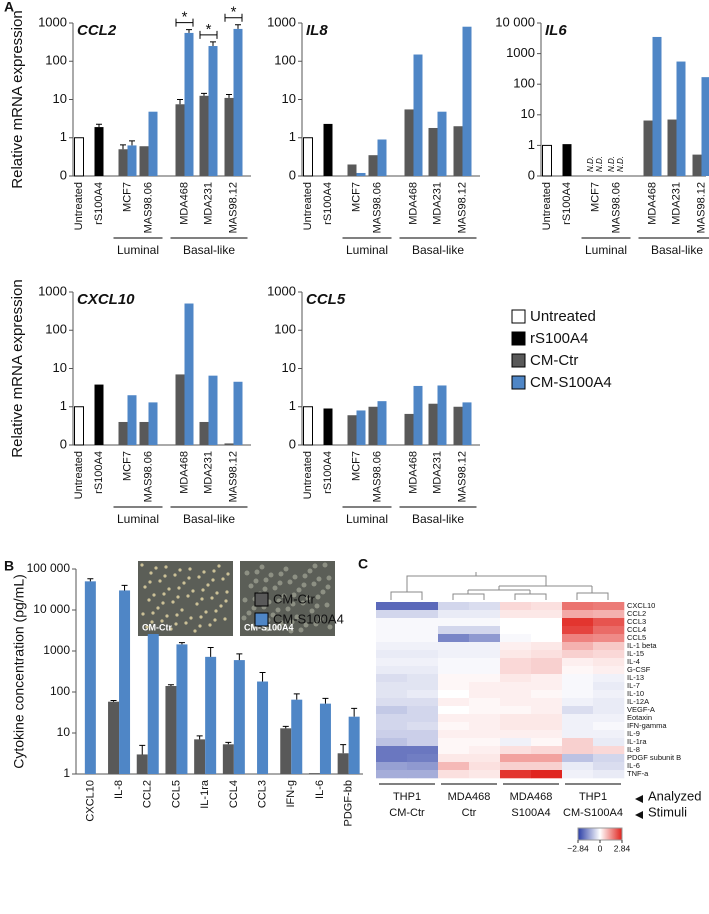  Describe the element at coordinates (79, 475) in the screenshot. I see `x-tick-label: Untreated` at that location.